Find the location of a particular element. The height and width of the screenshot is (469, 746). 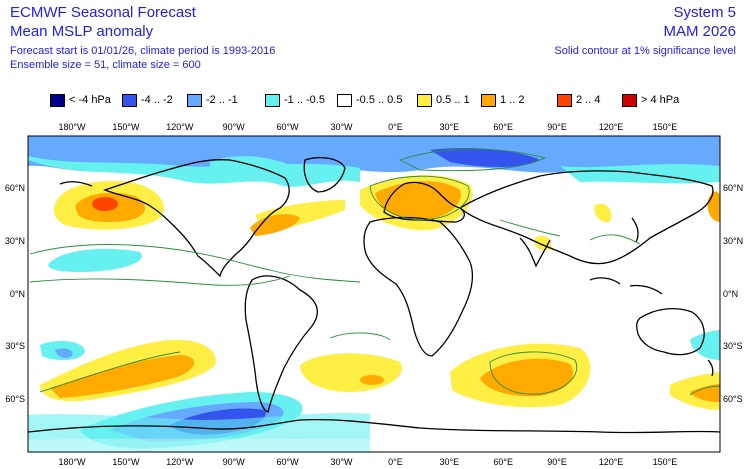

legend-label: > 4 hPa is located at coordinates (660, 100).